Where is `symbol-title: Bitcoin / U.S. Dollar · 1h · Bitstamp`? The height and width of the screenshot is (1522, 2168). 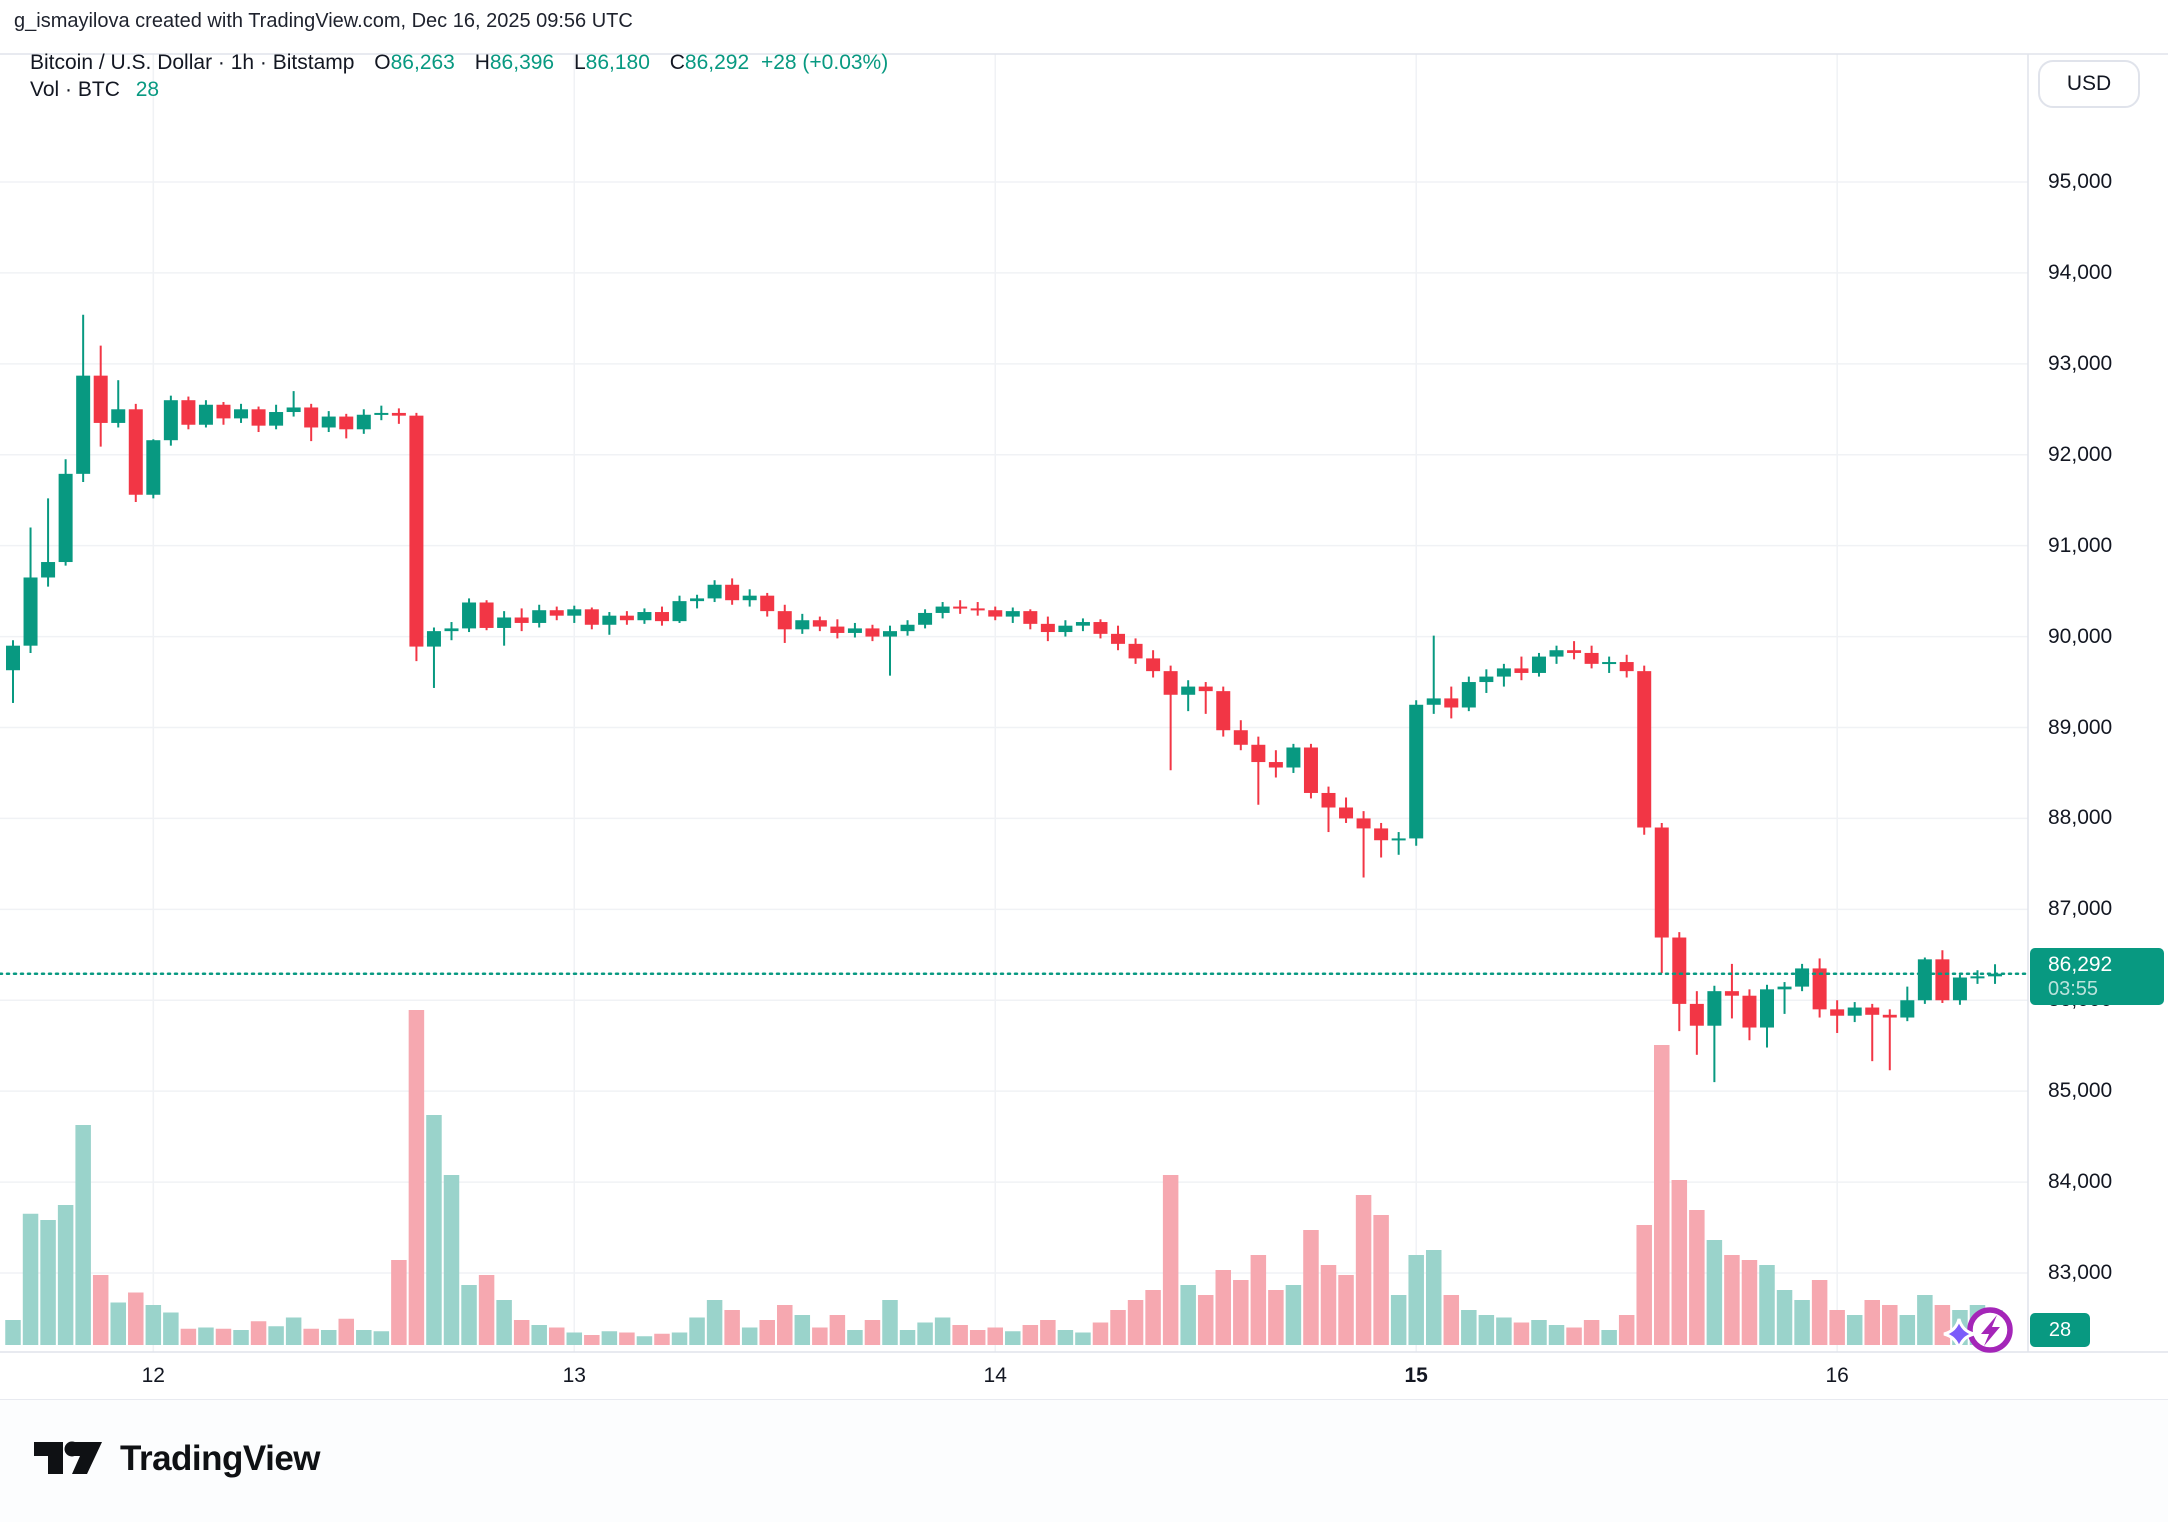 symbol-title: Bitcoin / U.S. Dollar · 1h · Bitstamp is located at coordinates (192, 62).